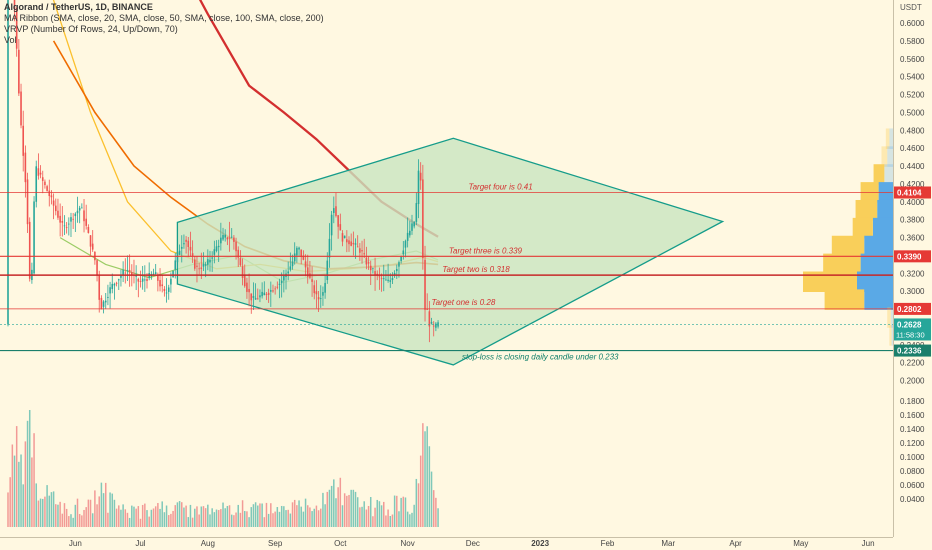 The image size is (932, 550). I want to click on y-tick-label: 0.3800, so click(912, 220).